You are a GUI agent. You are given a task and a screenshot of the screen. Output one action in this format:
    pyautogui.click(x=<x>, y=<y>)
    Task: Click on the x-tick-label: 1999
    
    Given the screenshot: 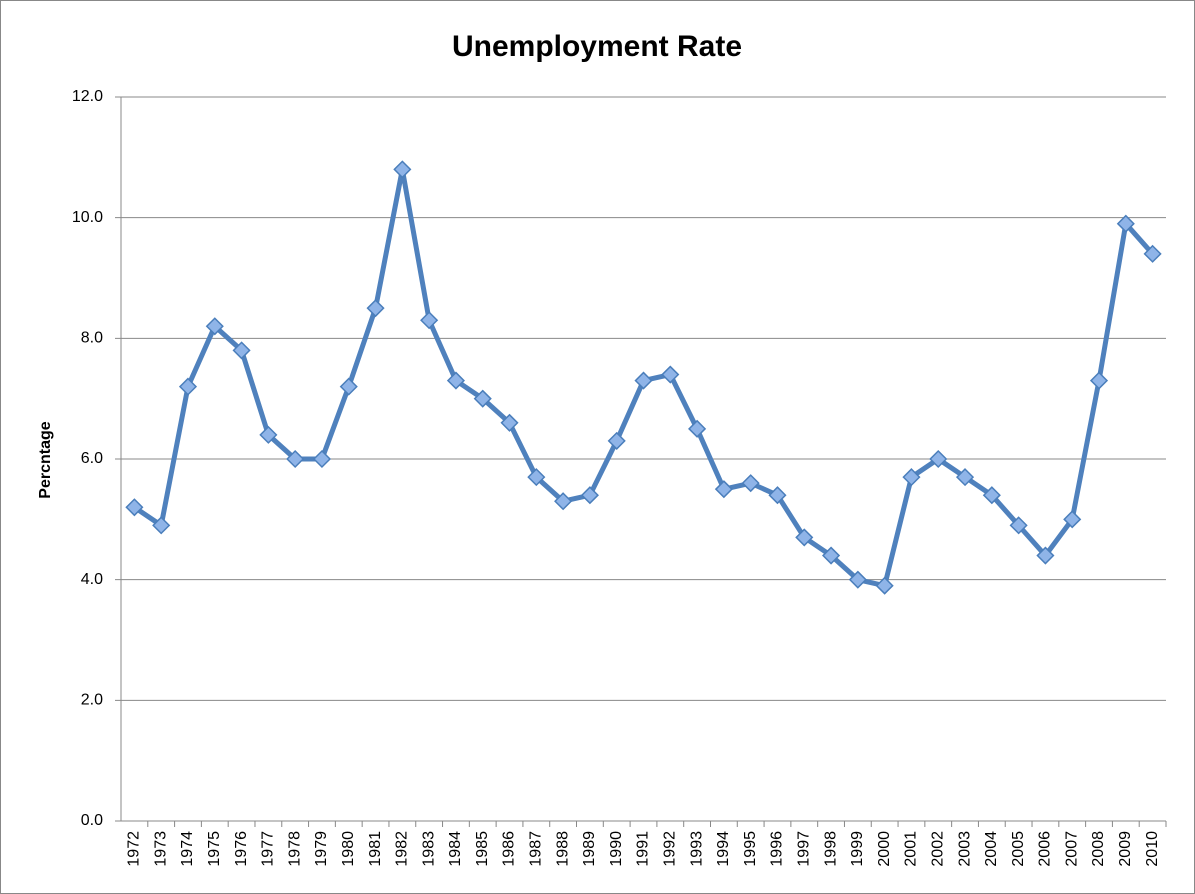 What is the action you would take?
    pyautogui.click(x=857, y=849)
    